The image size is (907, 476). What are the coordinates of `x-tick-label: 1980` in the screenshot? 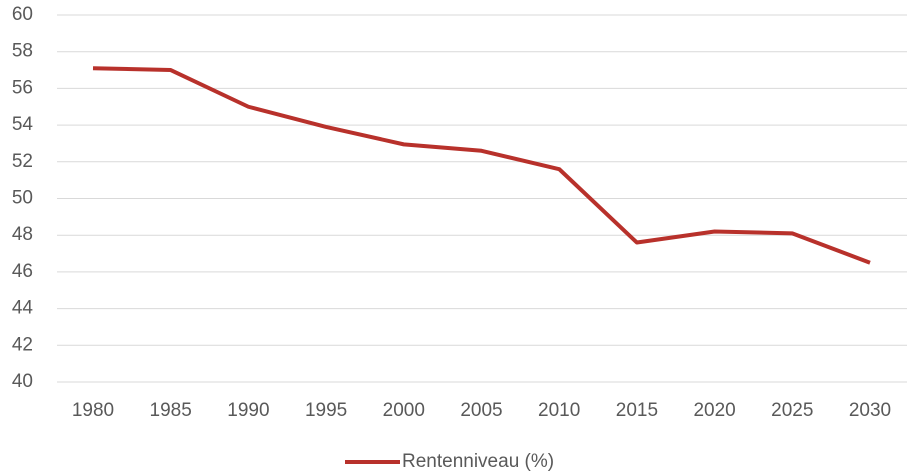 It's located at (93, 410).